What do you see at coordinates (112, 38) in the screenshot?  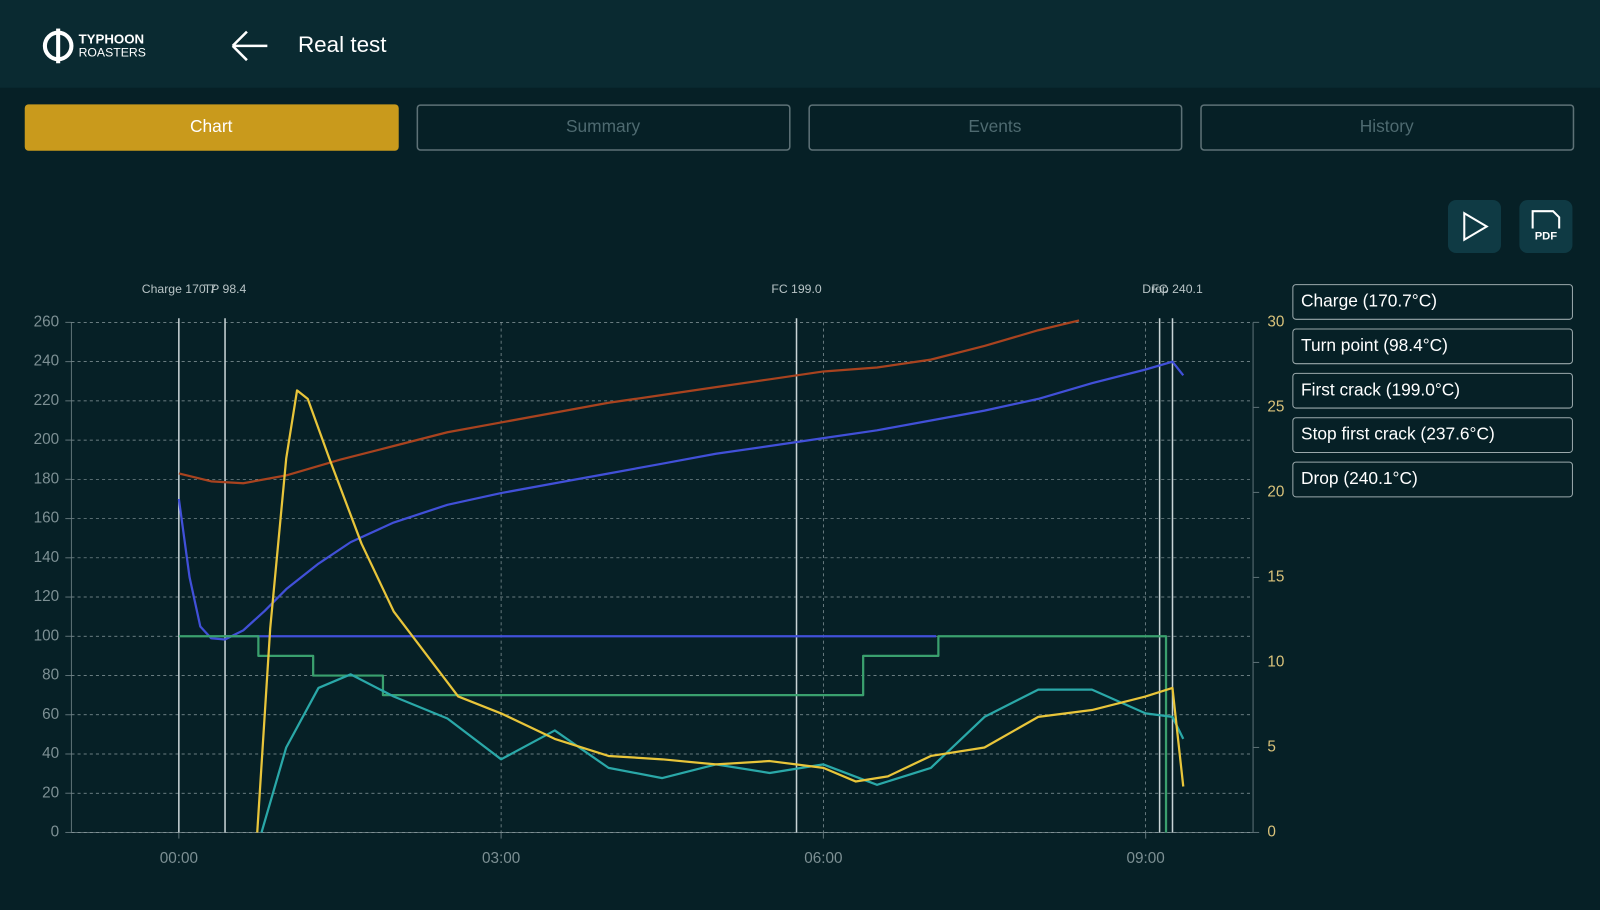 I see `logo-text: TYPHOON` at bounding box center [112, 38].